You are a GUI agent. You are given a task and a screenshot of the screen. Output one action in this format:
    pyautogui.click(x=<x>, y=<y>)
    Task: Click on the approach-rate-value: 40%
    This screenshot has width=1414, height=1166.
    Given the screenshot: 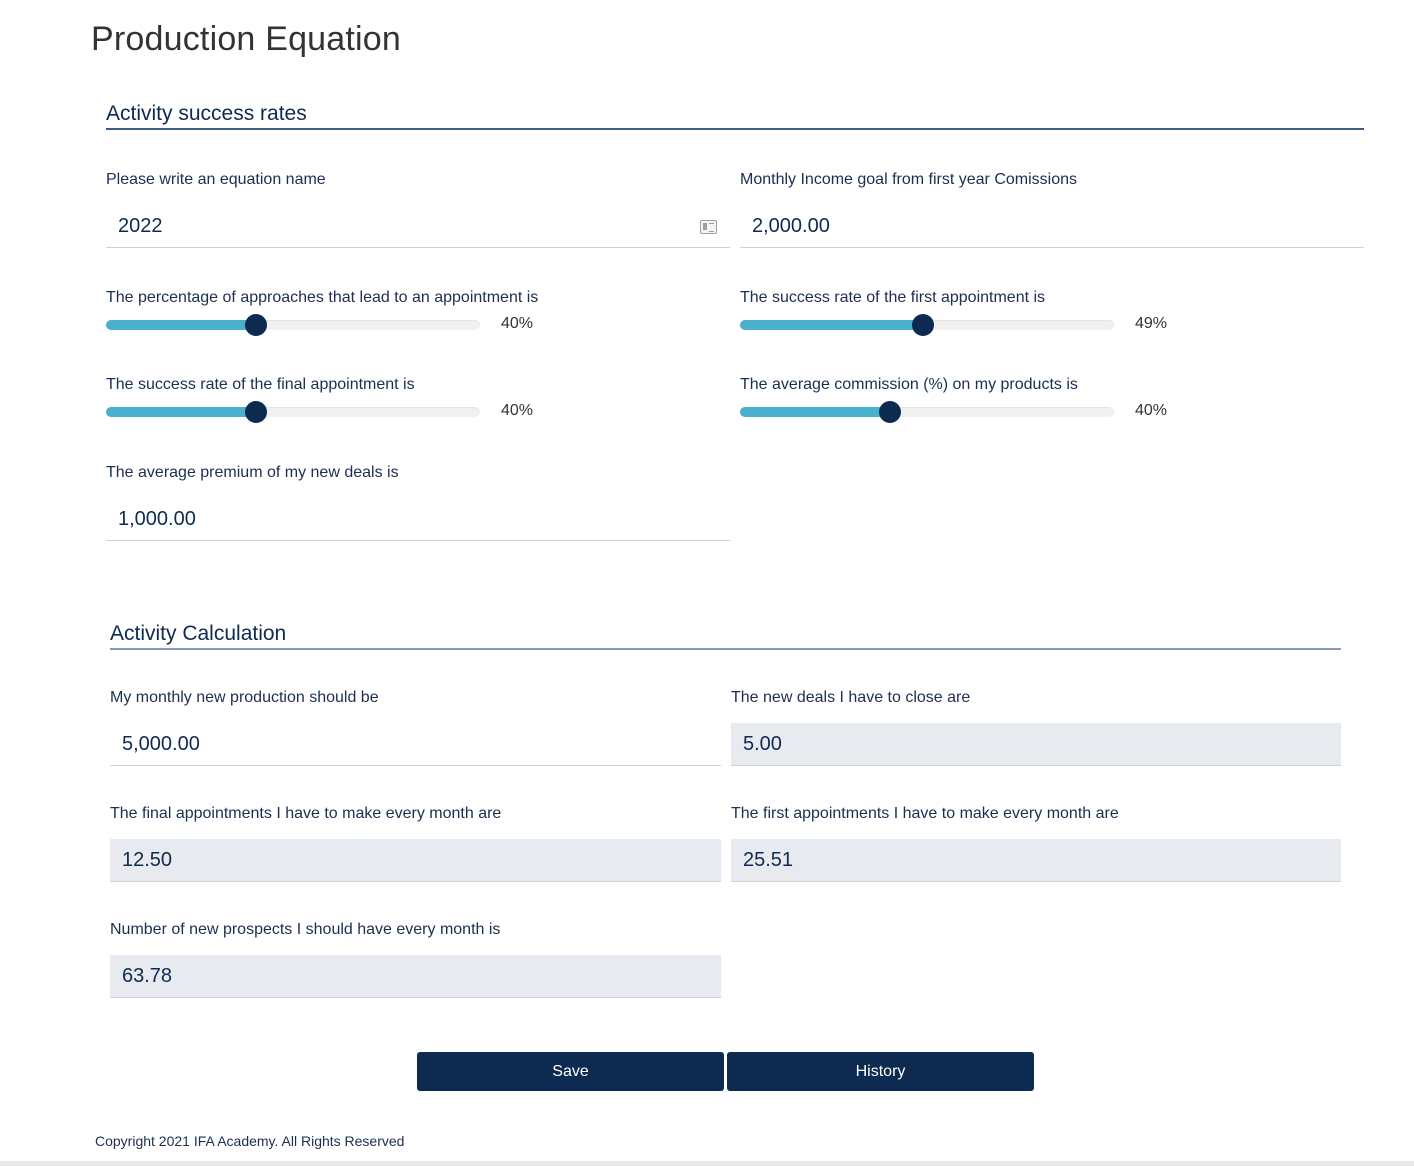 What is the action you would take?
    pyautogui.click(x=517, y=323)
    